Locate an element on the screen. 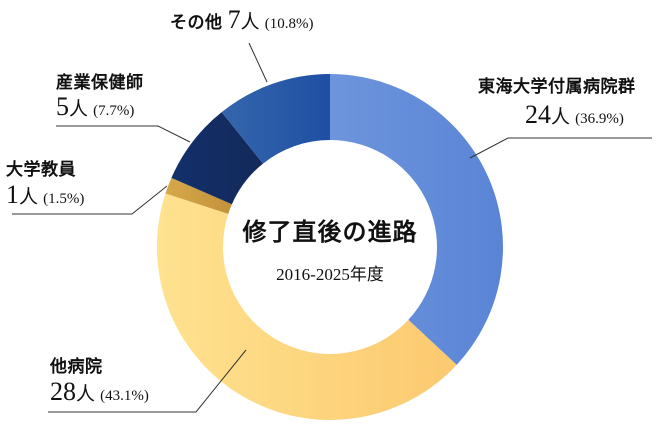  leader-line-occupational is located at coordinates (123, 134).